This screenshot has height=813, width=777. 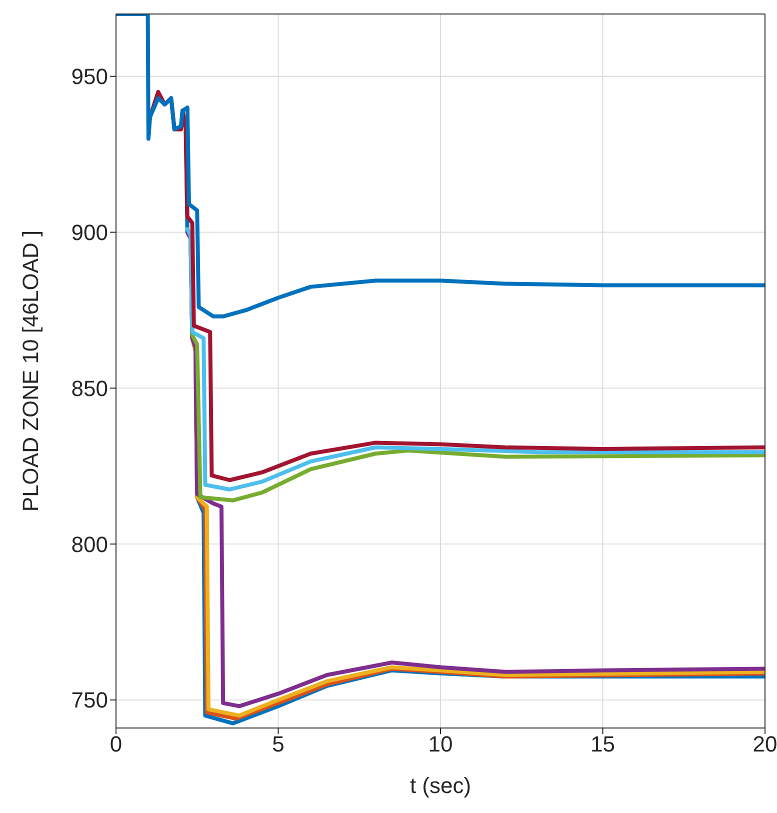 I want to click on y-tick-label: 950, so click(x=89, y=77).